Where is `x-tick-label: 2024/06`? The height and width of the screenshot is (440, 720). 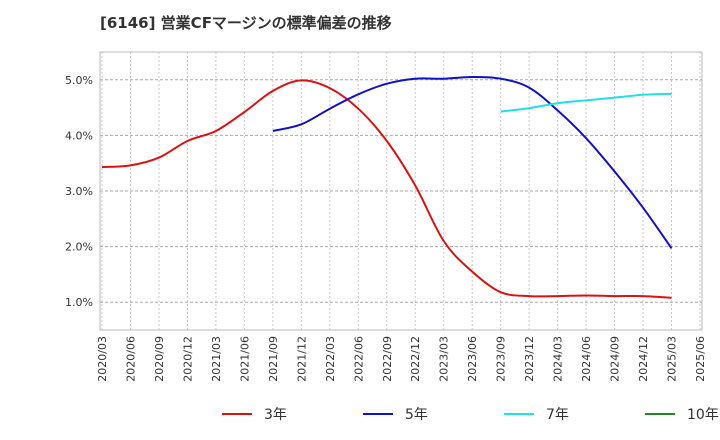
x-tick-label: 2024/06 is located at coordinates (586, 359).